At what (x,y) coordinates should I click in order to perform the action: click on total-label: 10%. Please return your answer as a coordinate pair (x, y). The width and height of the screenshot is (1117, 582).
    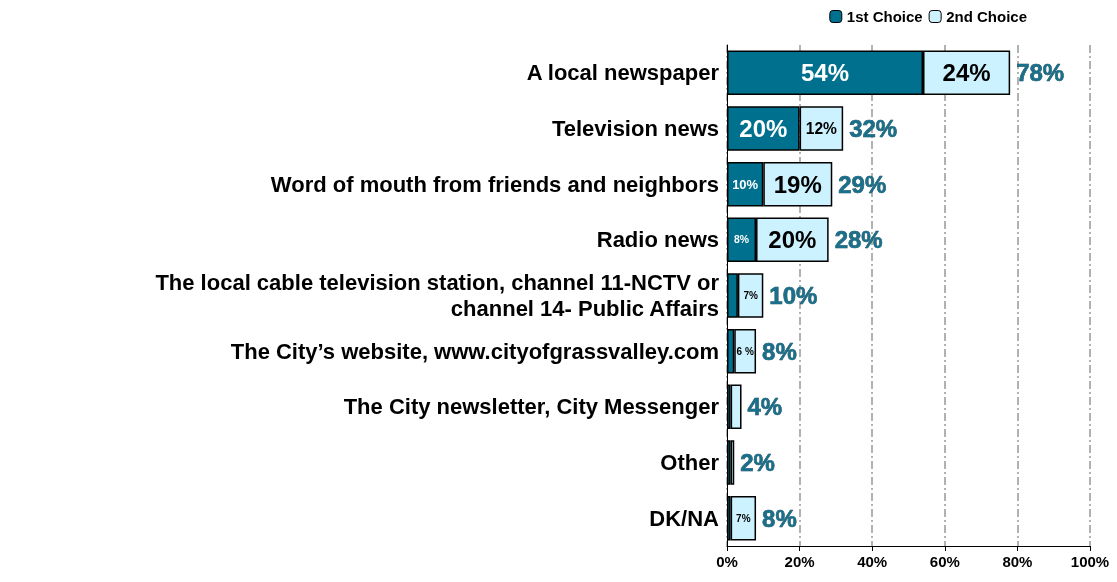
    Looking at the image, I should click on (793, 295).